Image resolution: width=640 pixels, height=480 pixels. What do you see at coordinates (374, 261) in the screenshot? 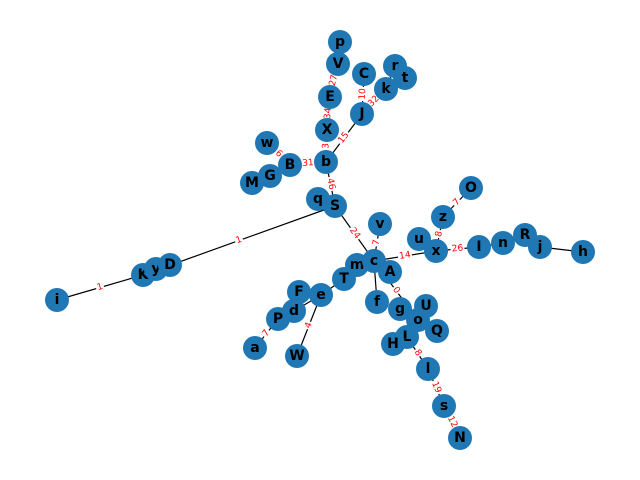
I see `node-label-c: c` at bounding box center [374, 261].